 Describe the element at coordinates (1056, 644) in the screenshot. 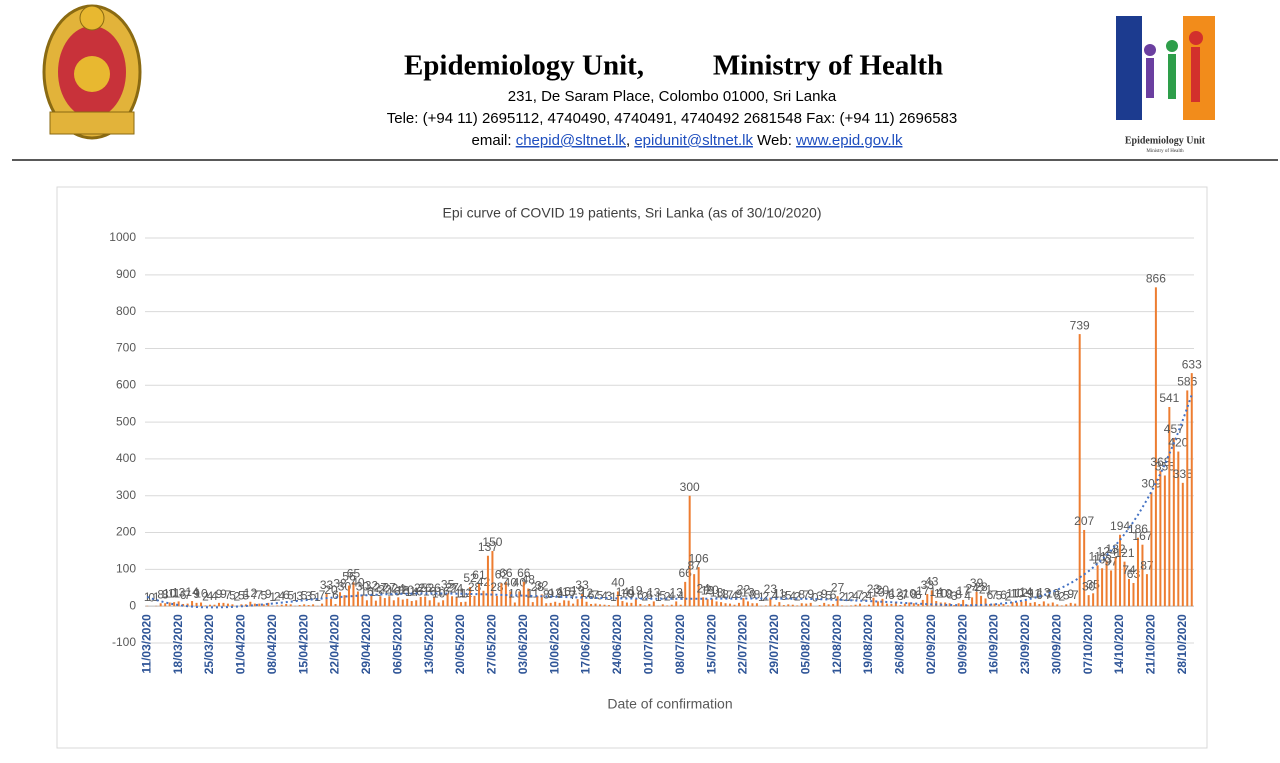

I see `x-tick-label: 30/09/2020` at that location.